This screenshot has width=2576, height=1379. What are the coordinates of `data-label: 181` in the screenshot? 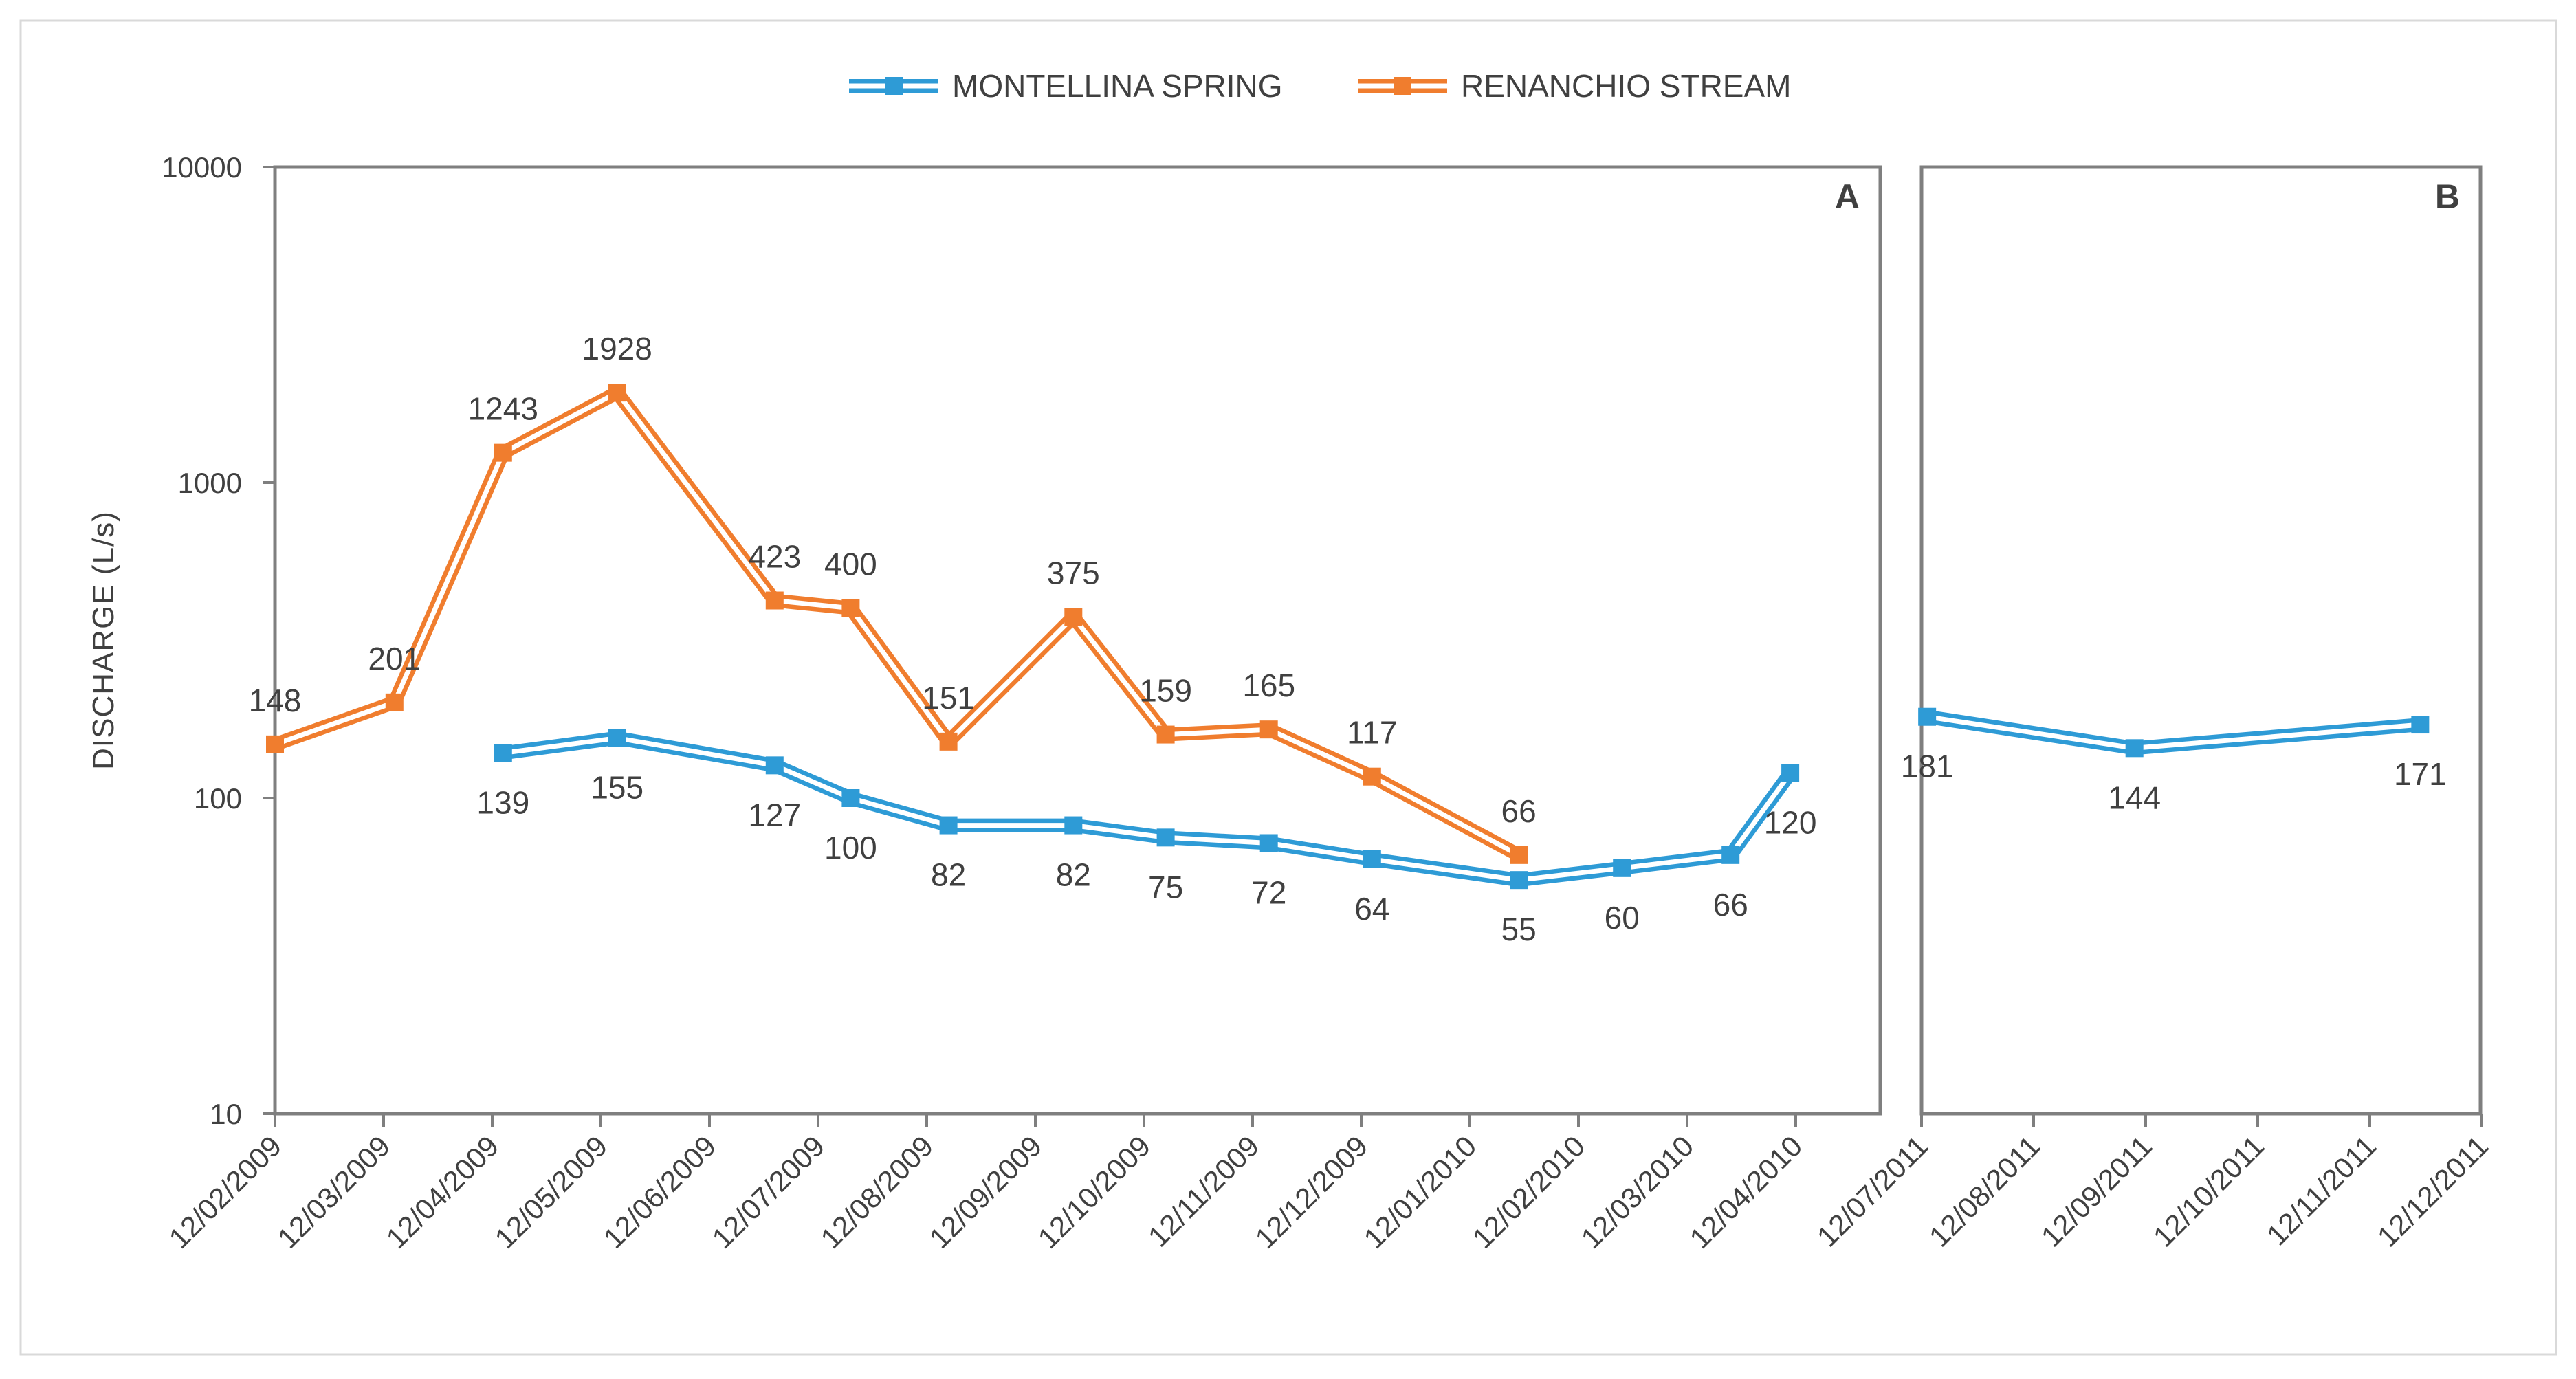 It's located at (1927, 767).